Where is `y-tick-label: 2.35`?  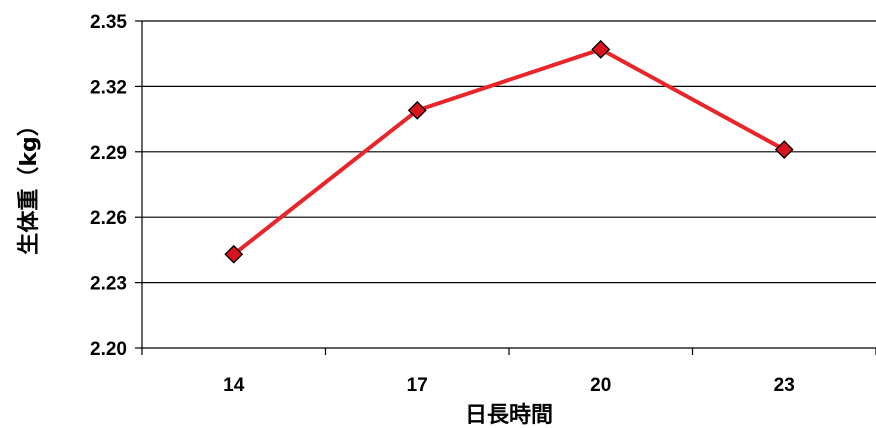 y-tick-label: 2.35 is located at coordinates (108, 22).